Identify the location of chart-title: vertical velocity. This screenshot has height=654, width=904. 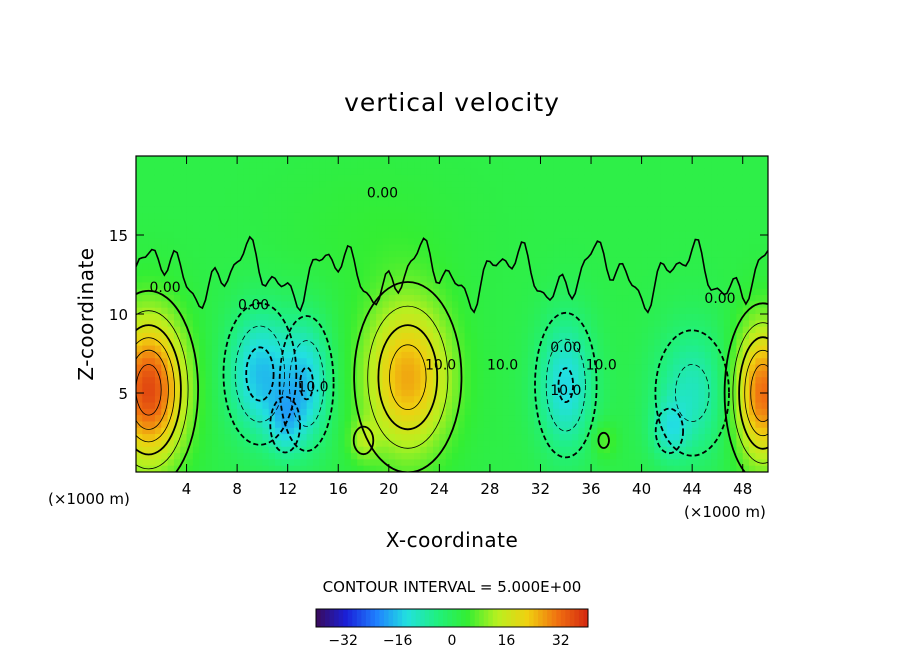
(452, 102).